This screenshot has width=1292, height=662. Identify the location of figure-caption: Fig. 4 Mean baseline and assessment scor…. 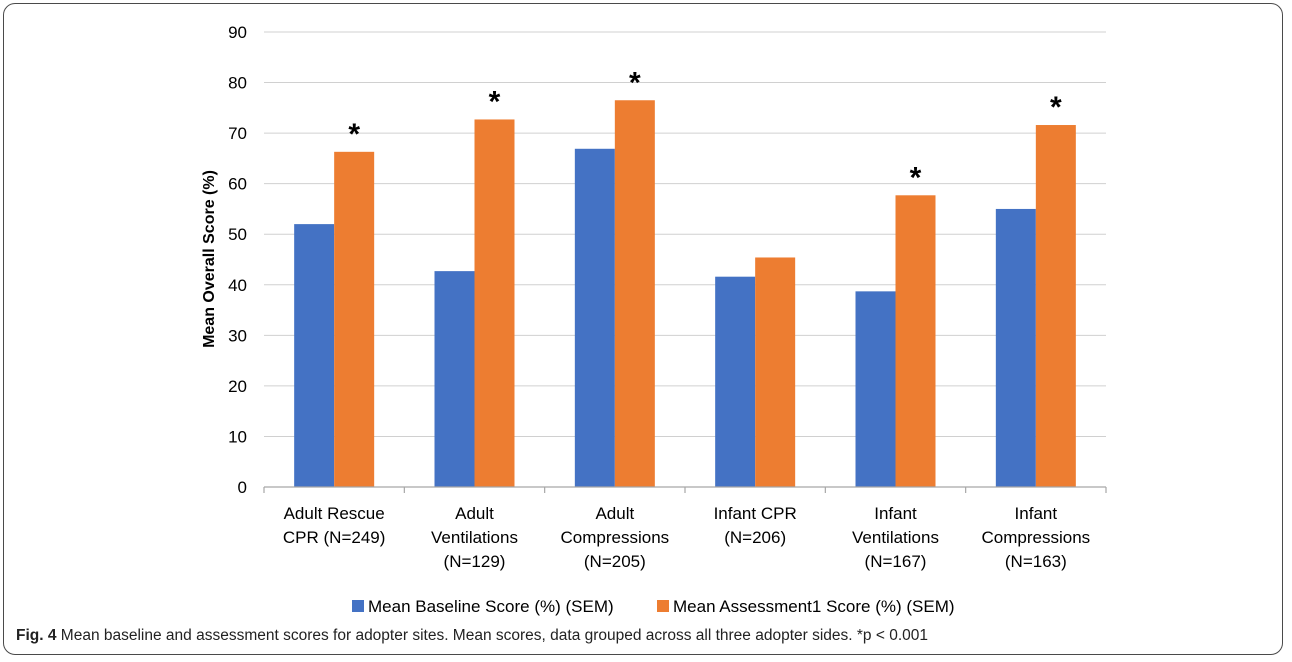
(472, 636).